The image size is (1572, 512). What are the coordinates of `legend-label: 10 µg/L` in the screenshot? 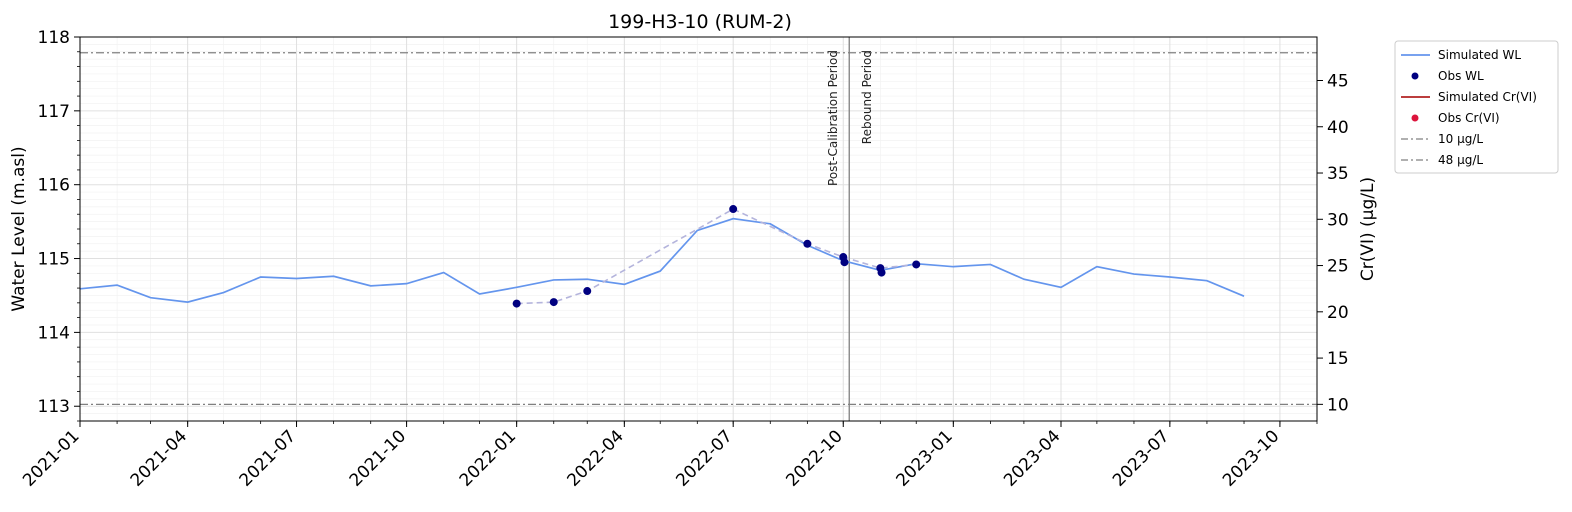 It's located at (1460, 139).